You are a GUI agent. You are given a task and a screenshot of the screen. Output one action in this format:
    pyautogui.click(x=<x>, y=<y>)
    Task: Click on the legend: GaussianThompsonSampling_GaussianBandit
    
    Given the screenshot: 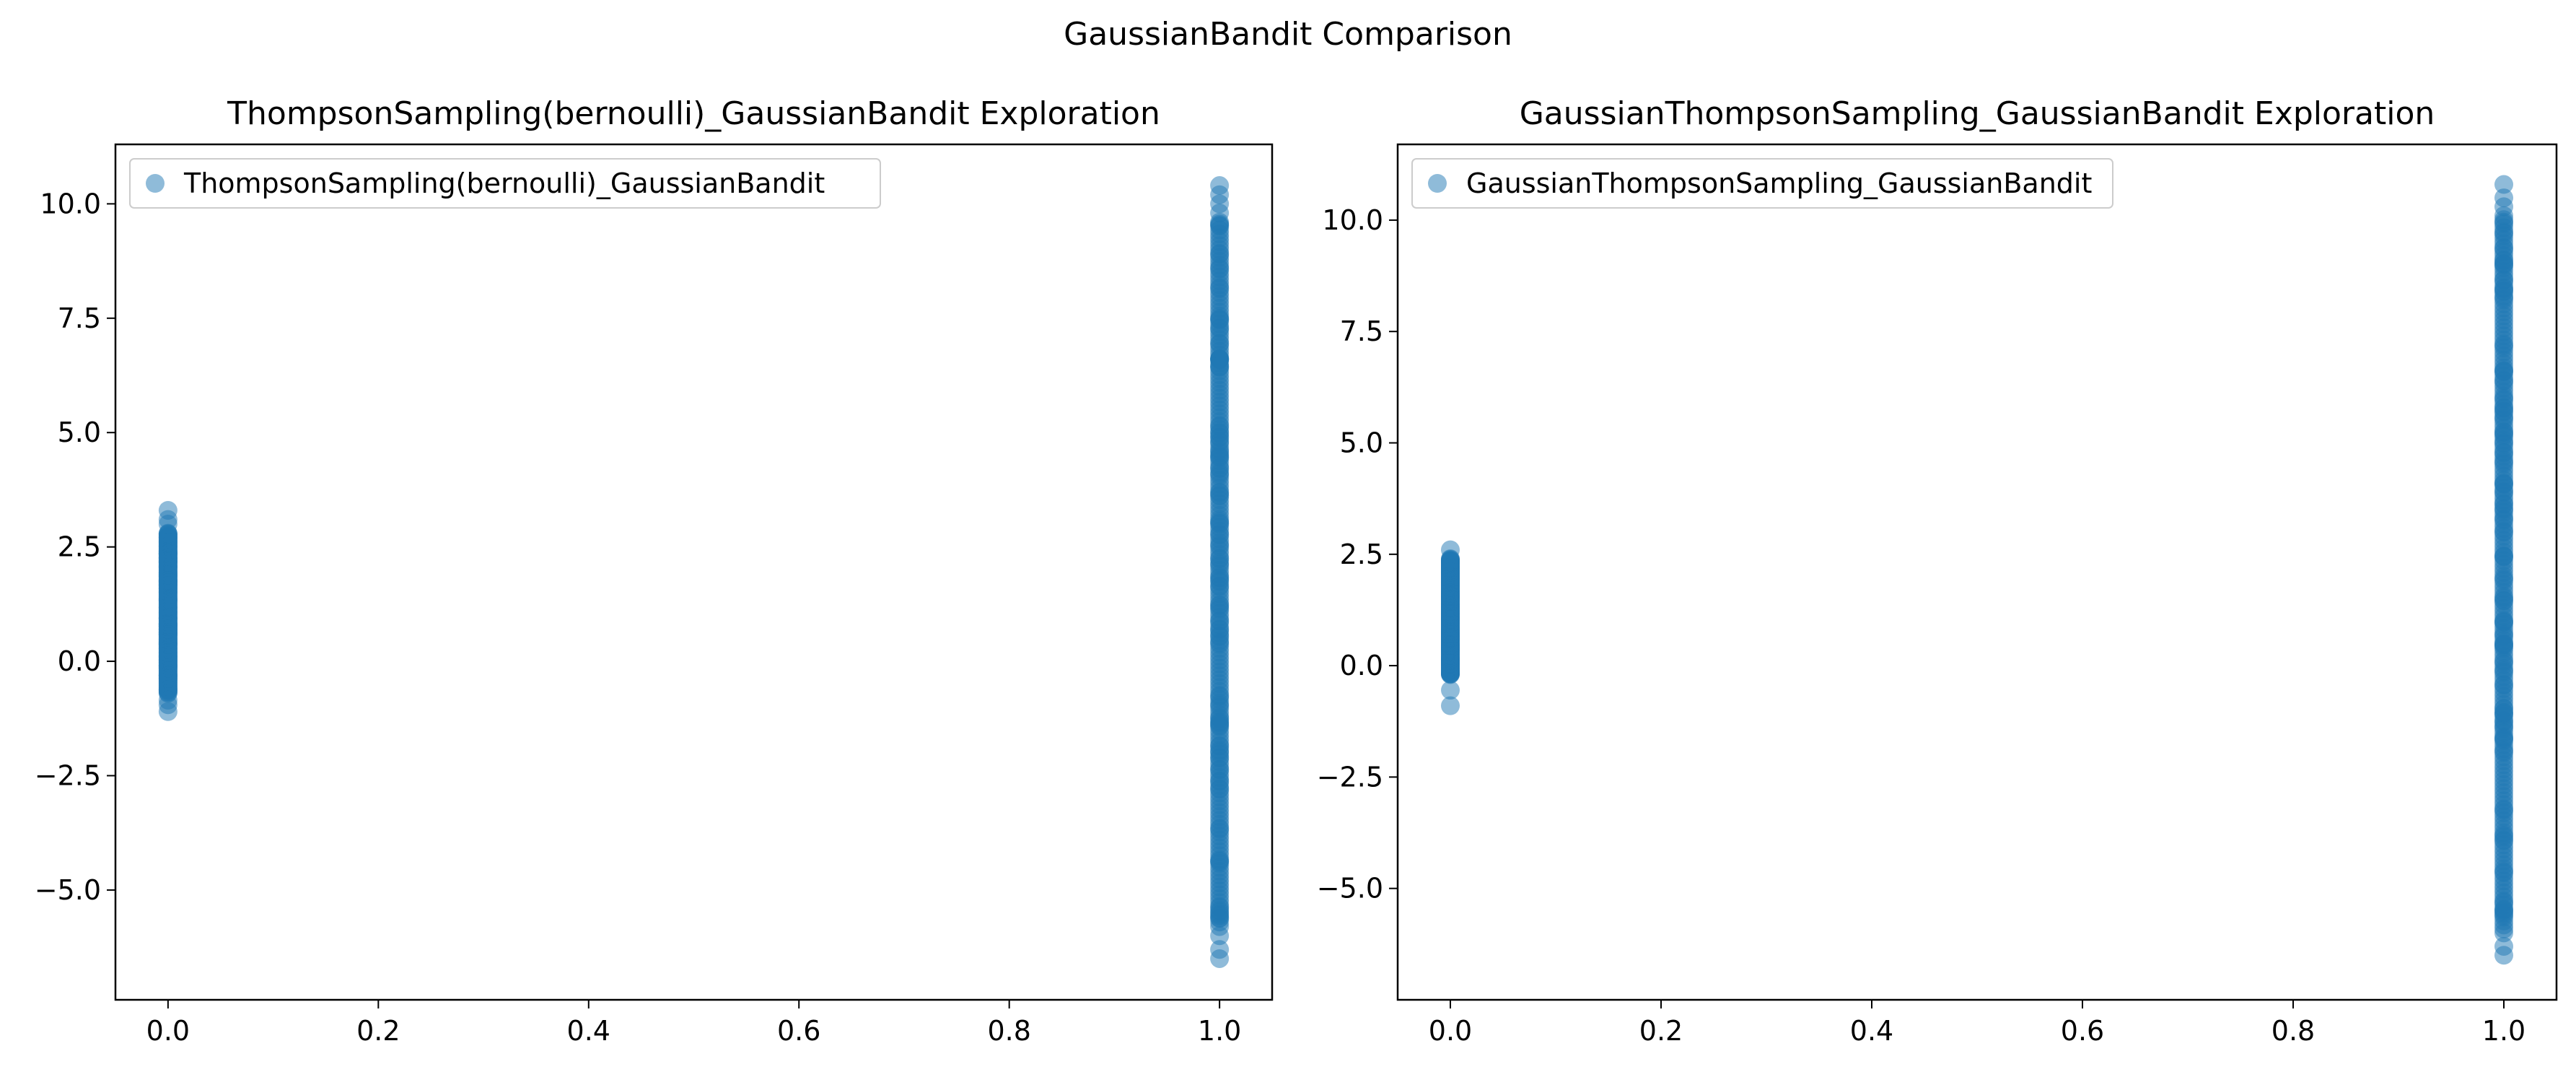 What is the action you would take?
    pyautogui.click(x=1762, y=183)
    